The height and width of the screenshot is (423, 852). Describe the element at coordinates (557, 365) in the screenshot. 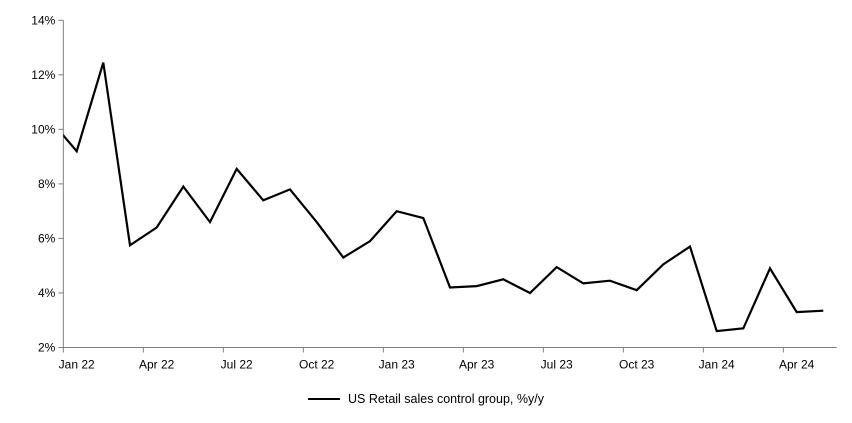

I see `x-tick-label: Jul 23` at that location.